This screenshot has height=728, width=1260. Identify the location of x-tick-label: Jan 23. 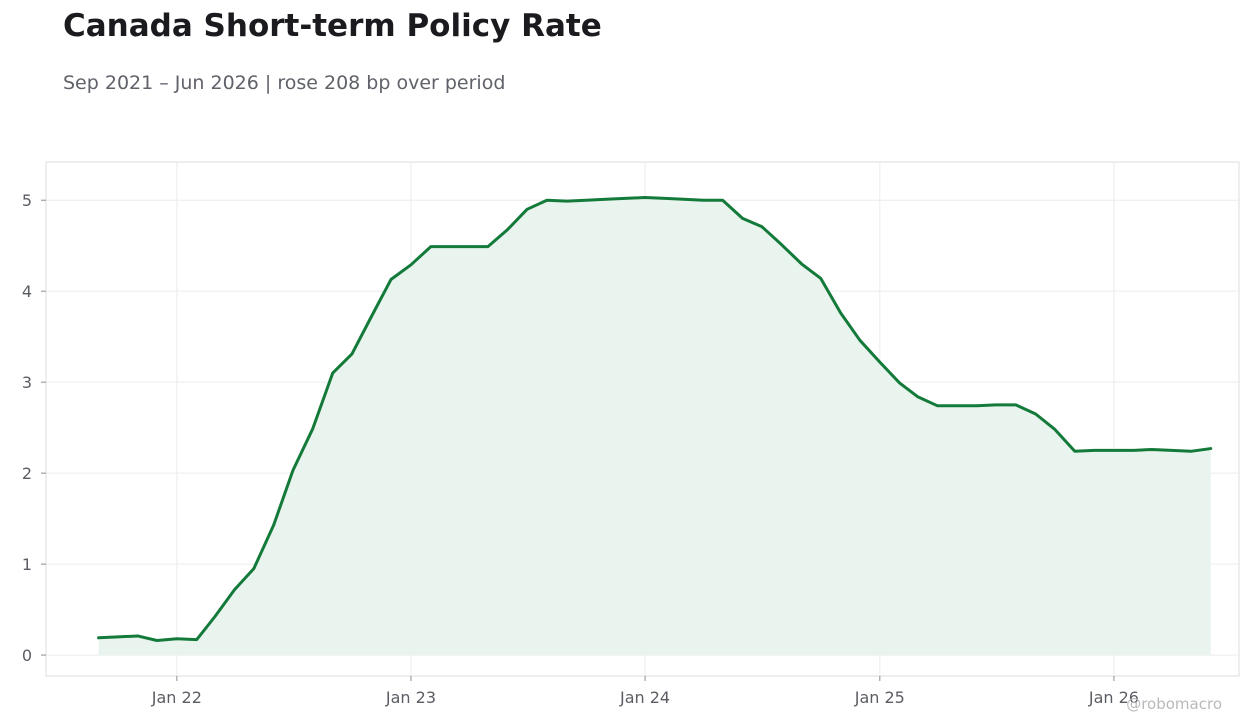
(410, 697).